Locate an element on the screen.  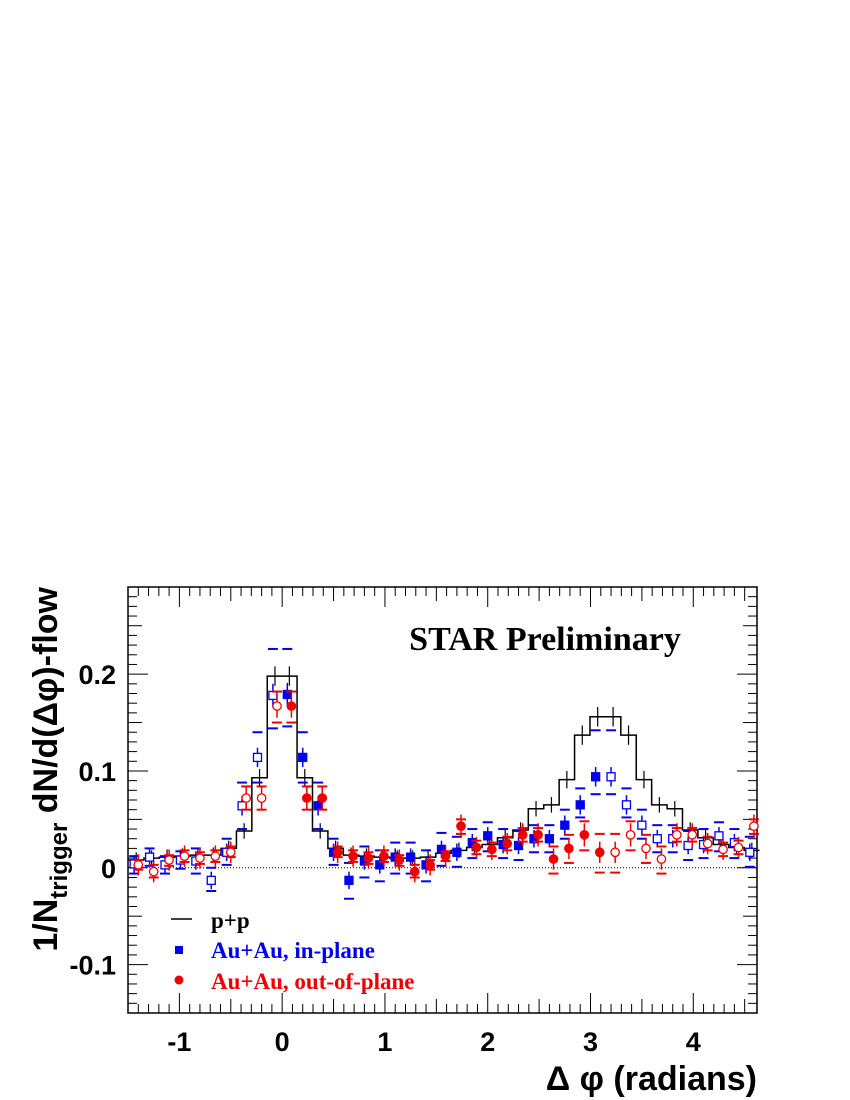
x-tick-label: 4 is located at coordinates (693, 1042).